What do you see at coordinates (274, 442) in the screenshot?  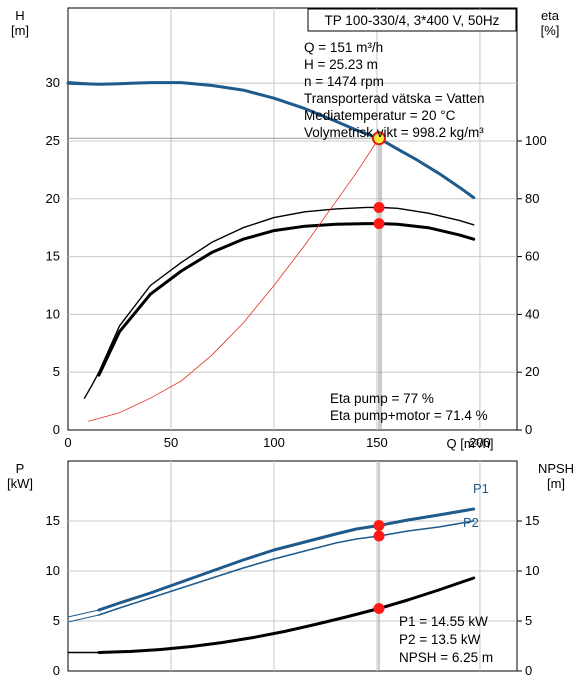 I see `top-xtick-label: 100` at bounding box center [274, 442].